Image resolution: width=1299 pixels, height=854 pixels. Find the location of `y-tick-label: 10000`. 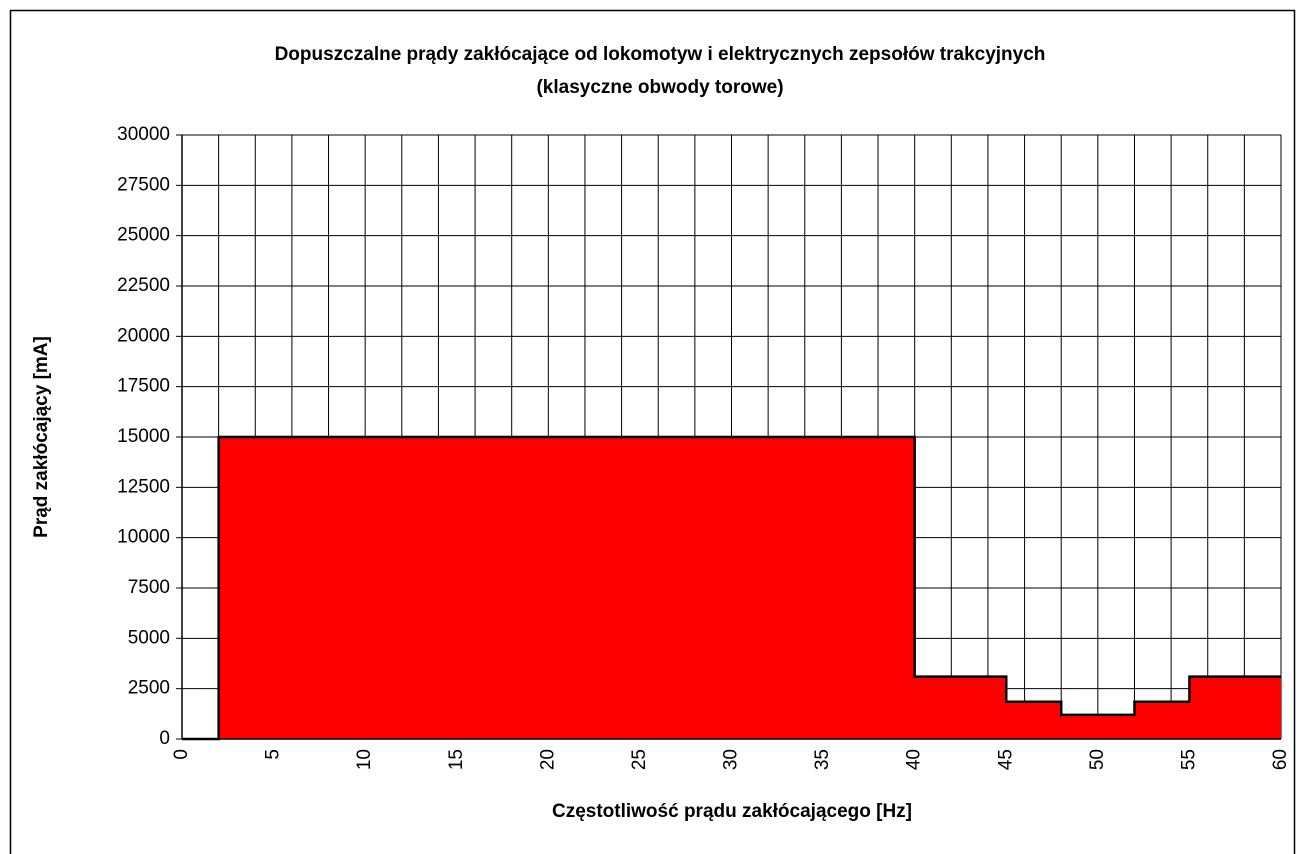

y-tick-label: 10000 is located at coordinates (143, 537).